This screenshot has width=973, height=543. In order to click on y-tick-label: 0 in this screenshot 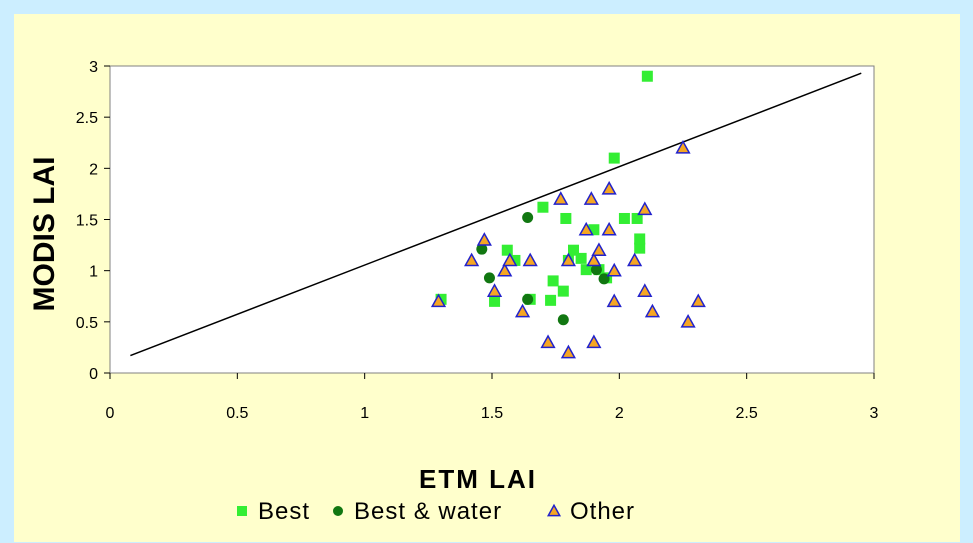, I will do `click(93, 374)`.